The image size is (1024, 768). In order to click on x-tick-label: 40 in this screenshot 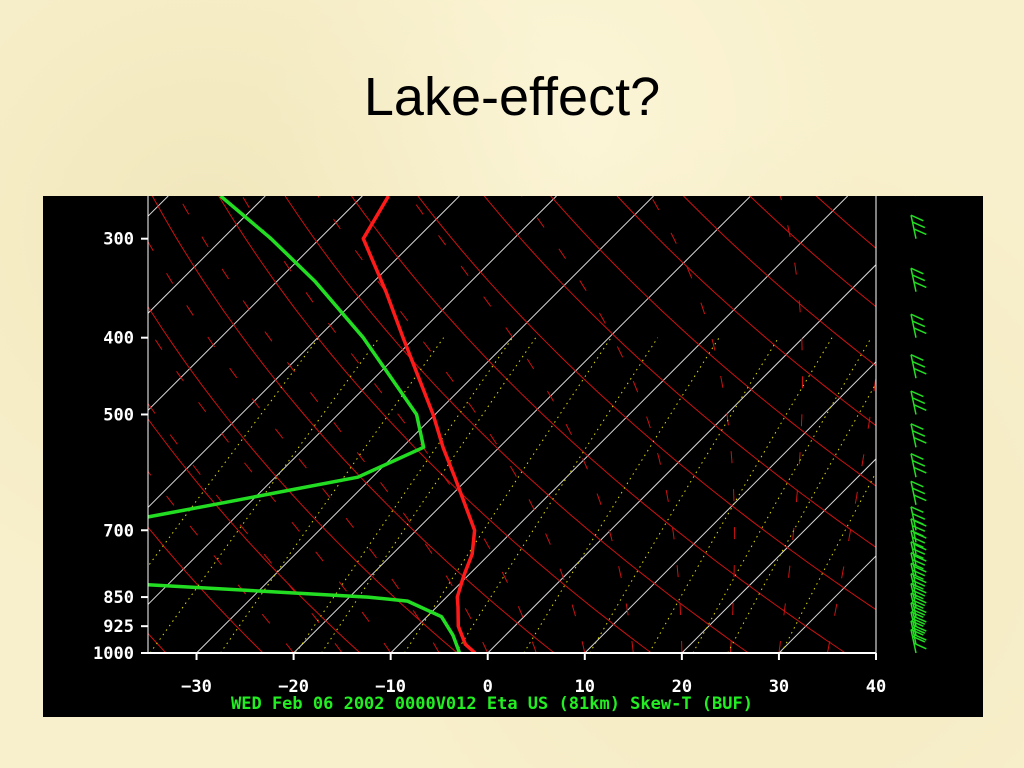, I will do `click(876, 687)`.